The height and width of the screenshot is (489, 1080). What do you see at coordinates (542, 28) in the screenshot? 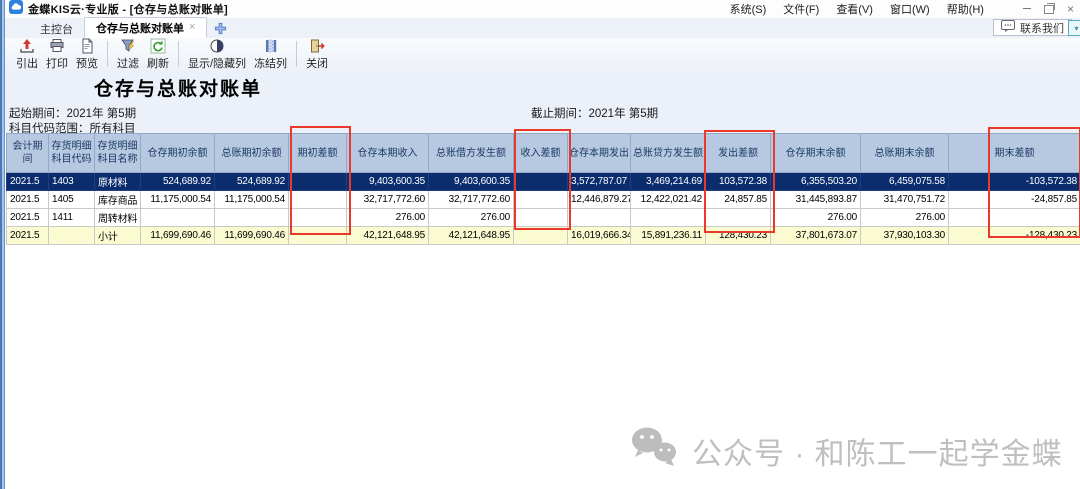
I see `tabbar: 主控台 仓存与总账对账单 × 联系我们 ▾` at bounding box center [542, 28].